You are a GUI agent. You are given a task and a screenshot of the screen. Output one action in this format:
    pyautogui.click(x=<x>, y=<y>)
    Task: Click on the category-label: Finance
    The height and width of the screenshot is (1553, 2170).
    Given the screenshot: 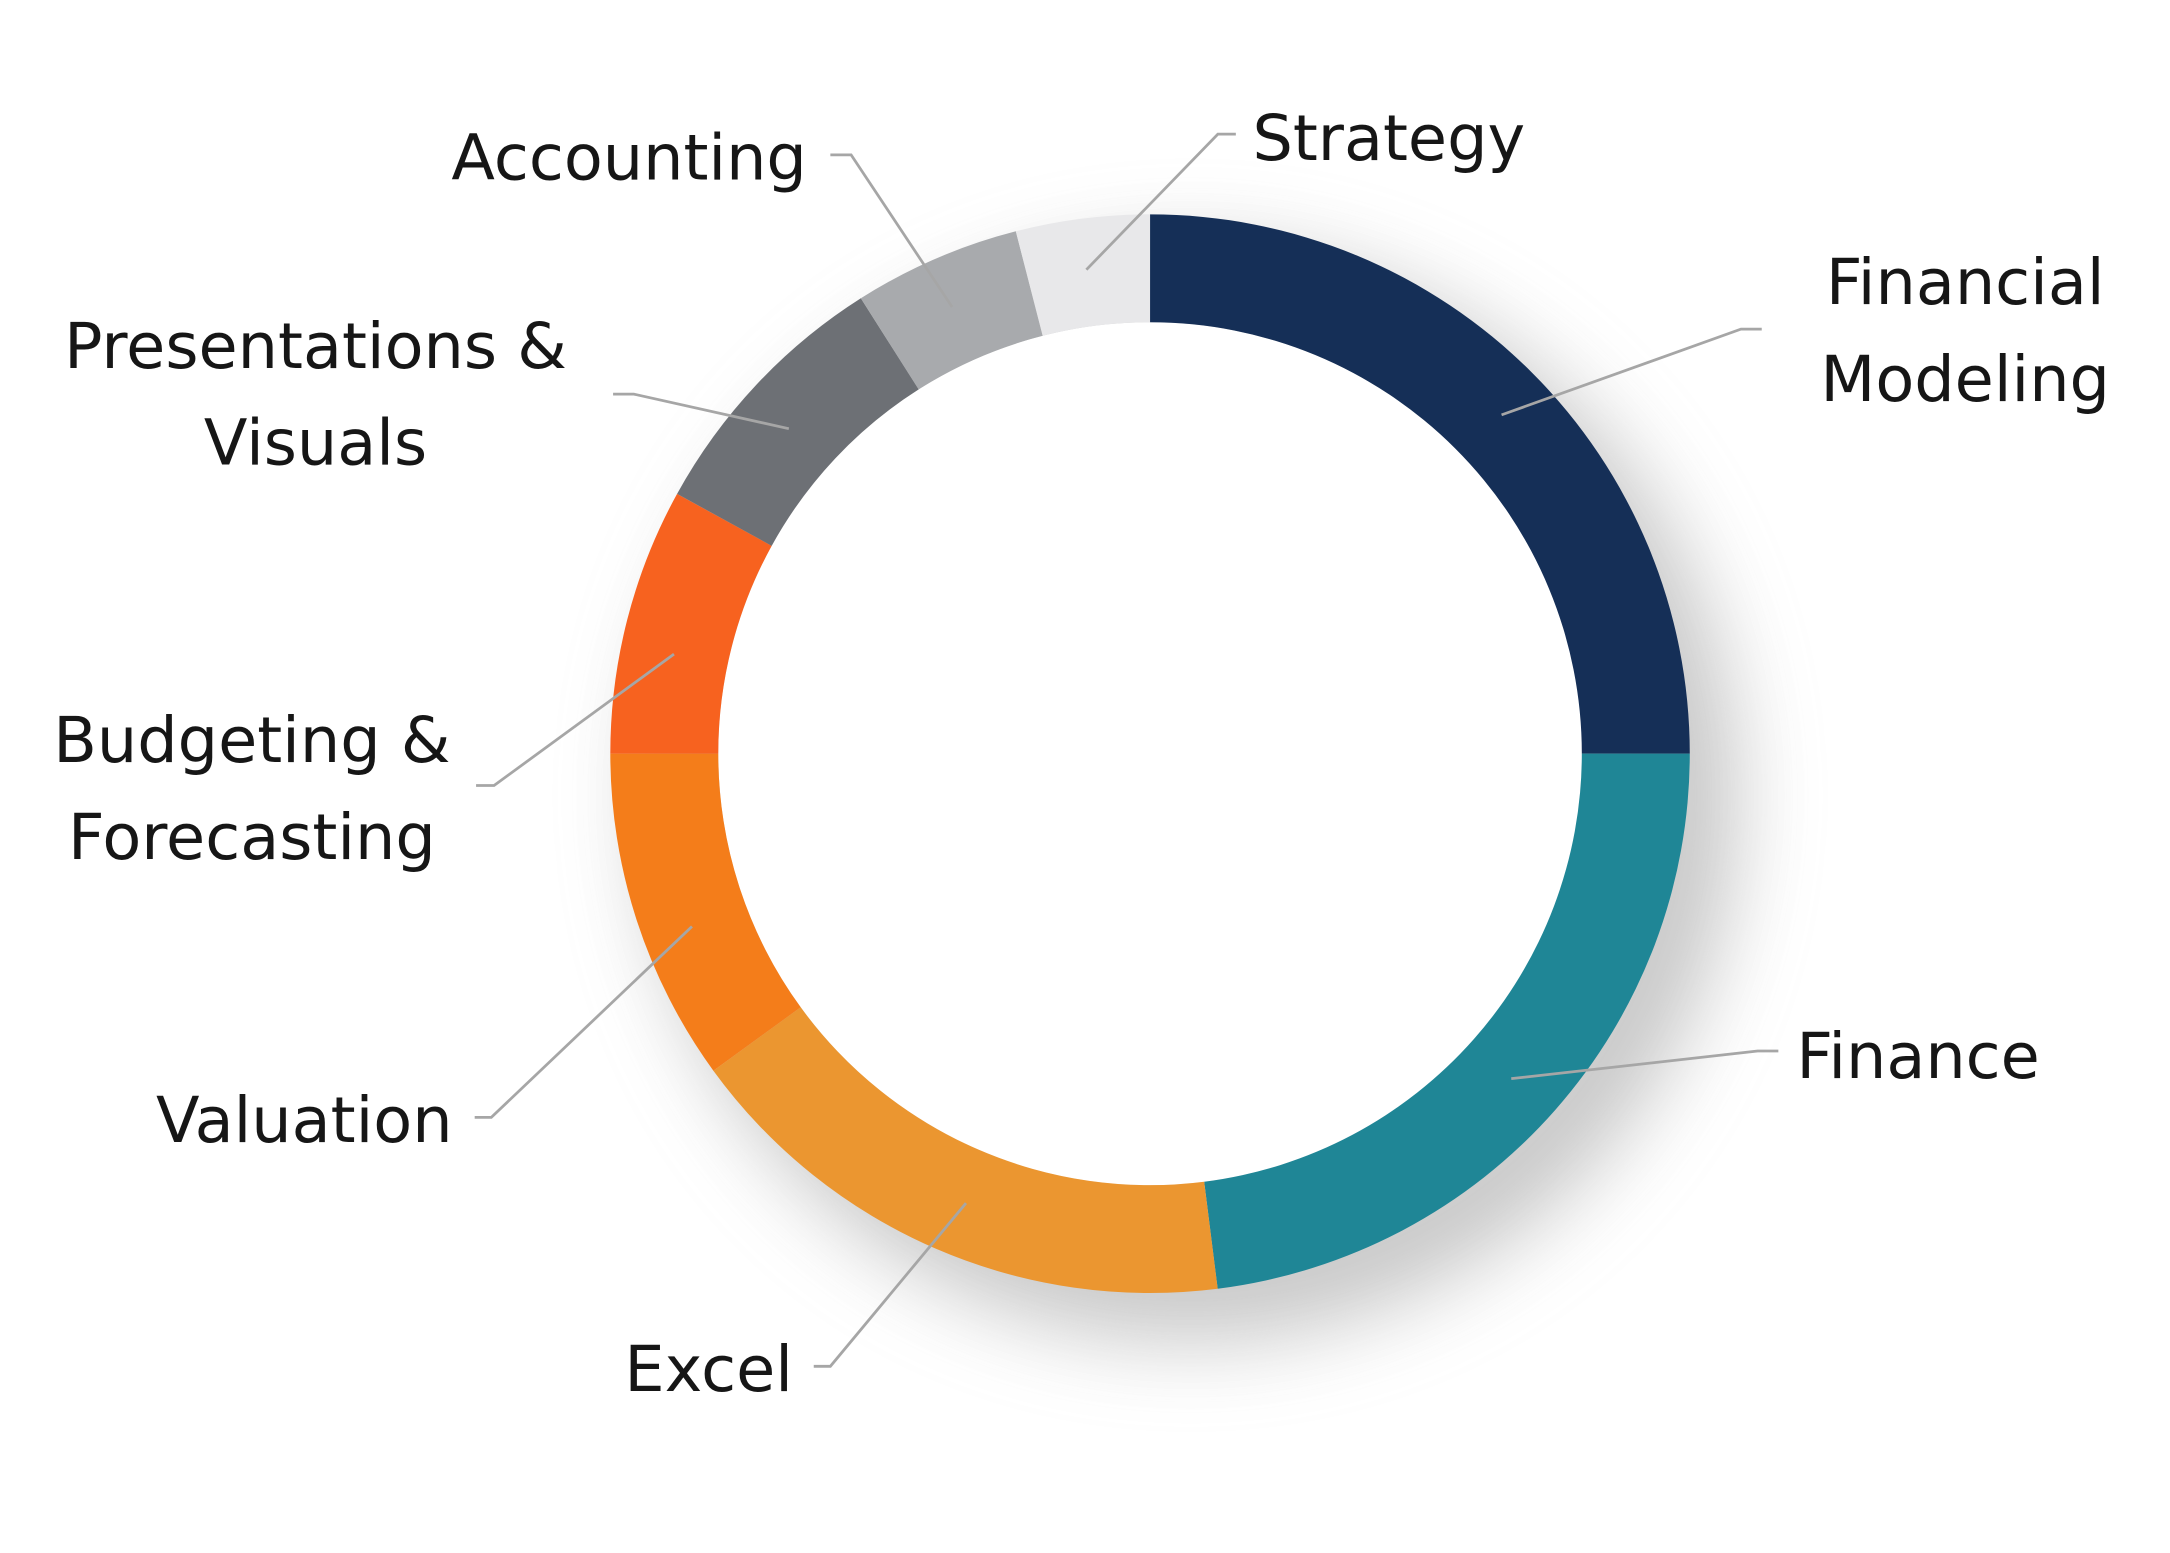 What is the action you would take?
    pyautogui.click(x=1918, y=1057)
    